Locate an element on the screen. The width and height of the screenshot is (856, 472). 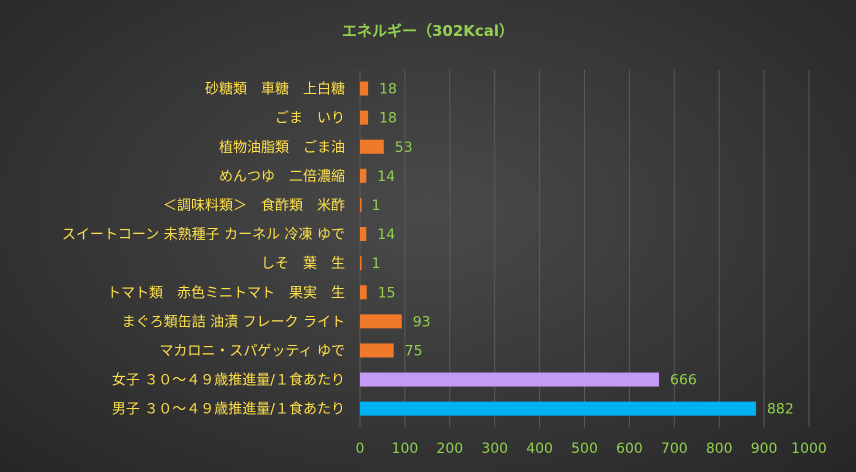
value-label: 93 is located at coordinates (422, 322).